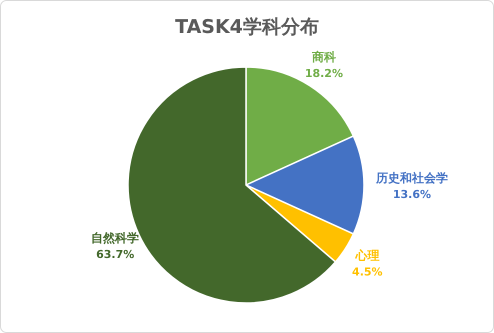  What do you see at coordinates (115, 255) in the screenshot?
I see `data-label: 63.7%` at bounding box center [115, 255].